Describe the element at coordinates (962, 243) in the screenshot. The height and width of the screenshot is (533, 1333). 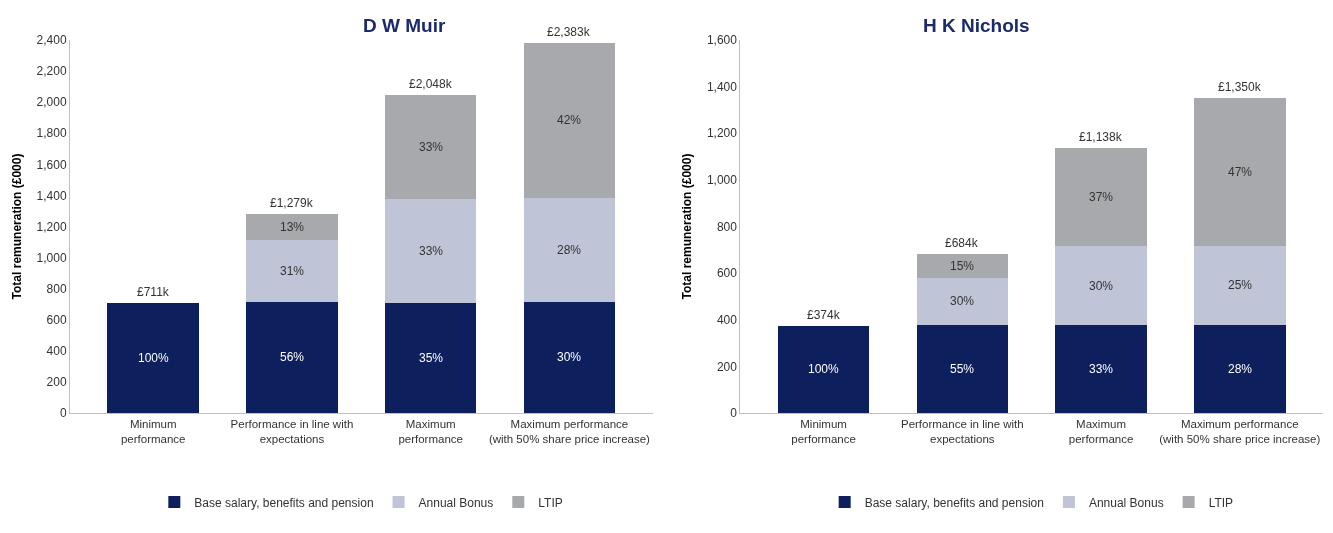
I see `total-label: £684k` at that location.